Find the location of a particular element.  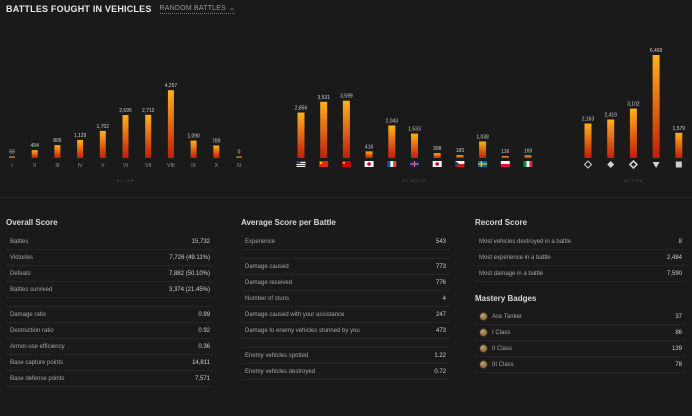

tick-label: IV is located at coordinates (80, 166).